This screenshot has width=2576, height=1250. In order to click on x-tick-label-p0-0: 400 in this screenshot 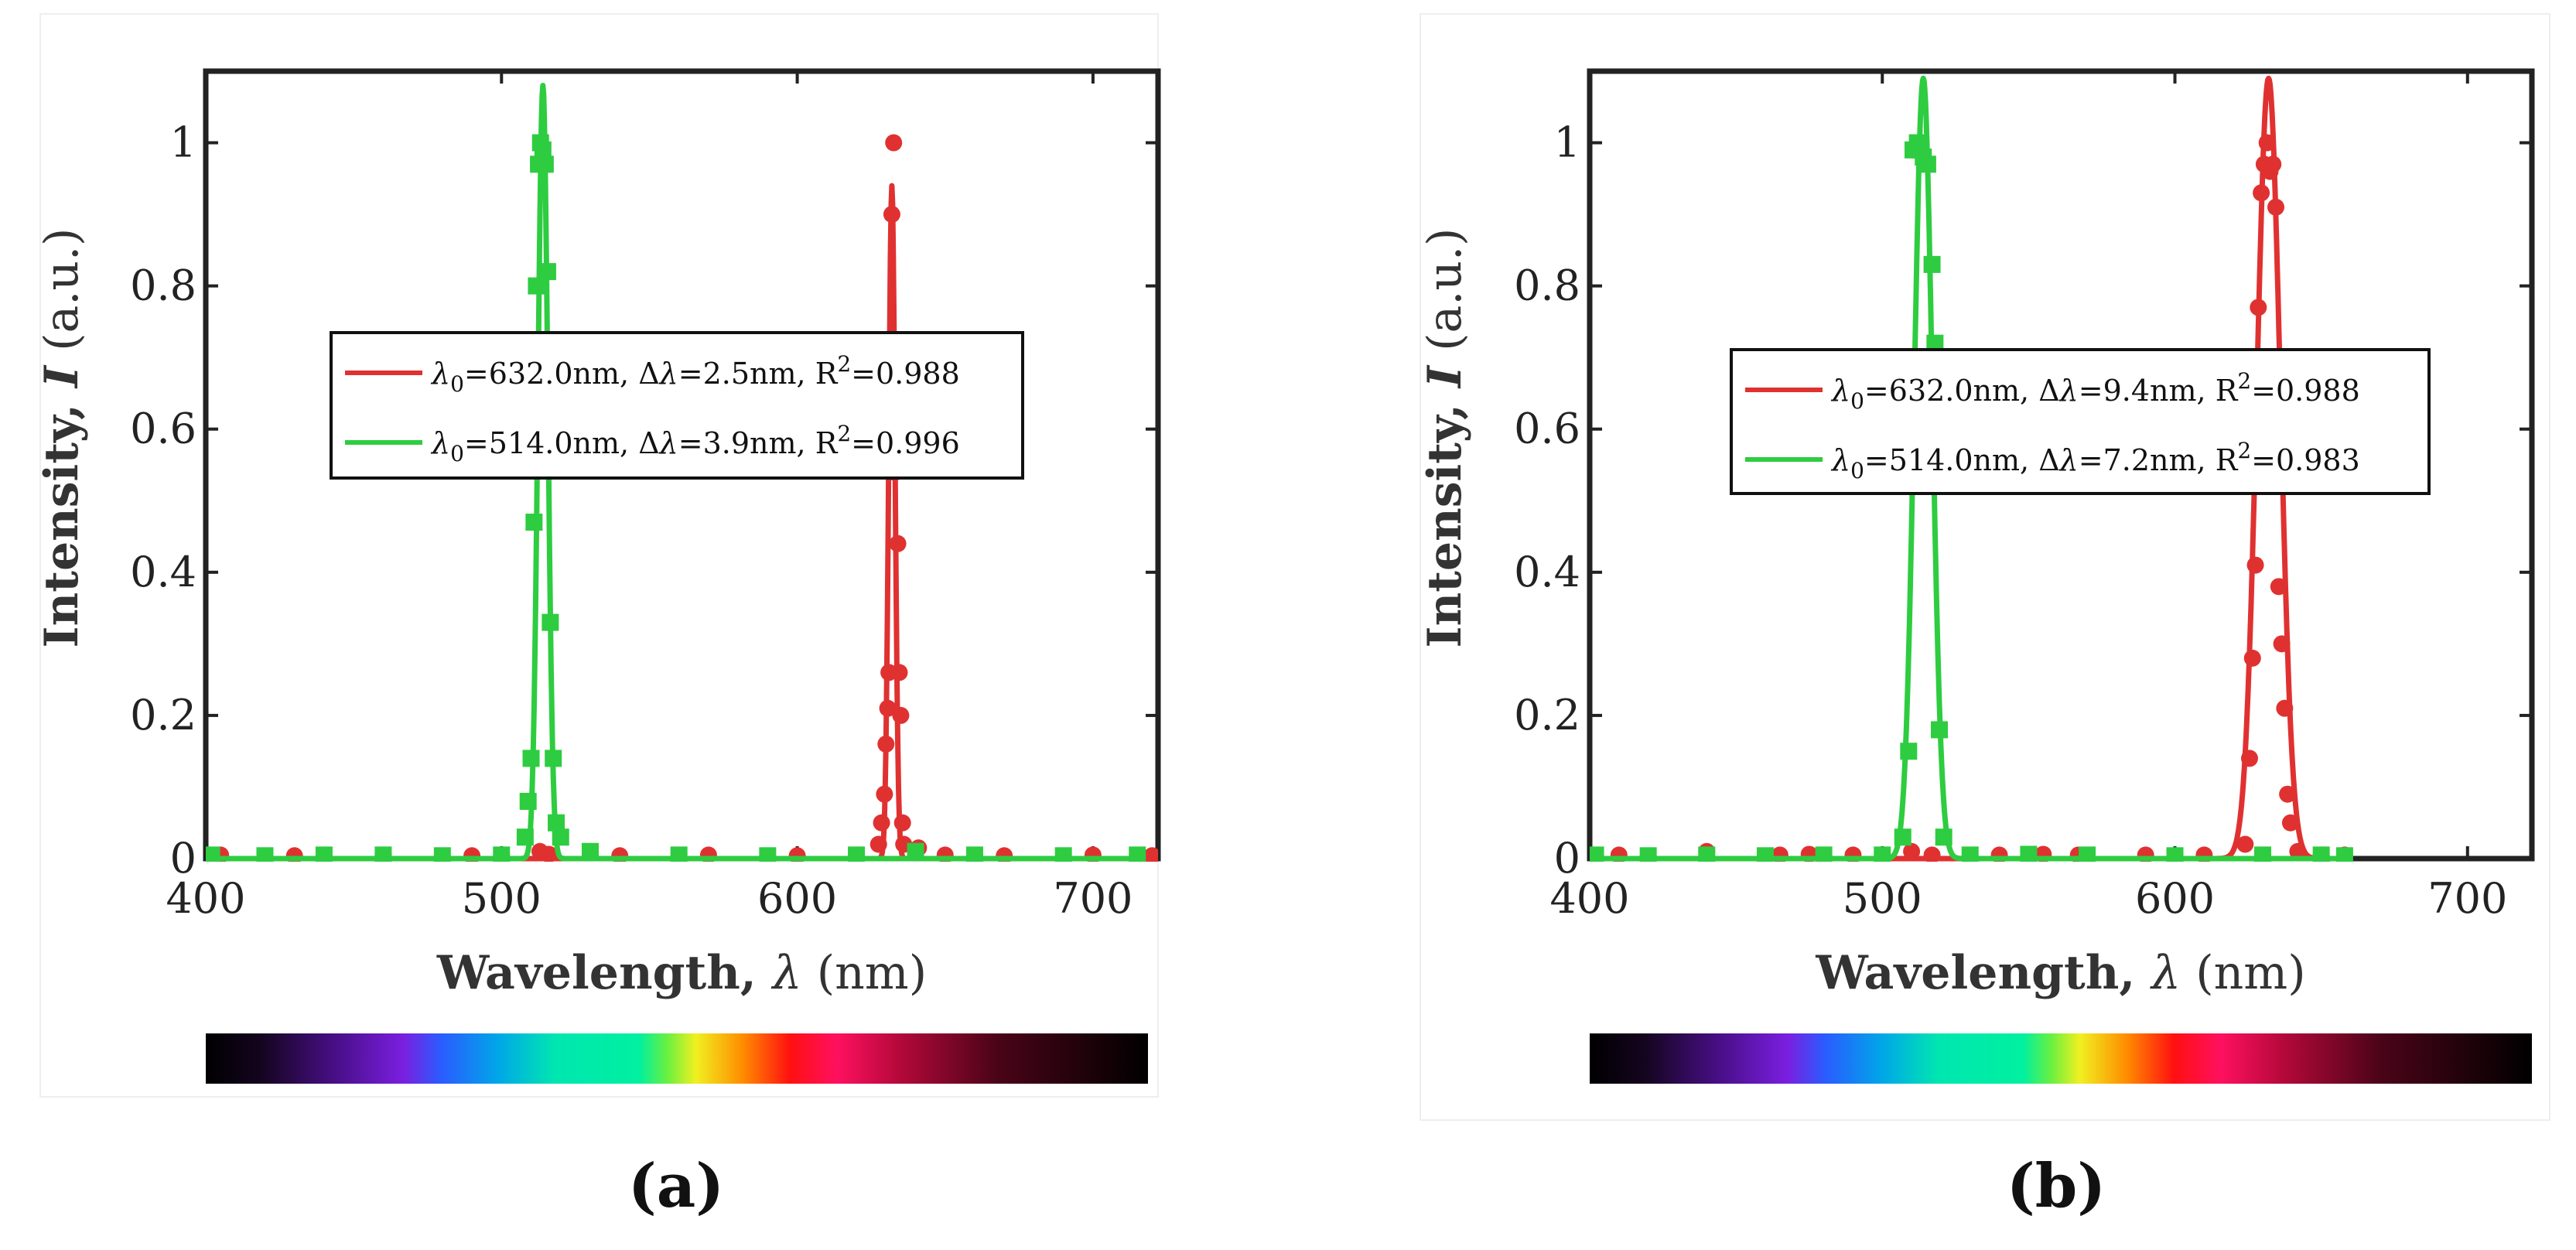, I will do `click(206, 898)`.